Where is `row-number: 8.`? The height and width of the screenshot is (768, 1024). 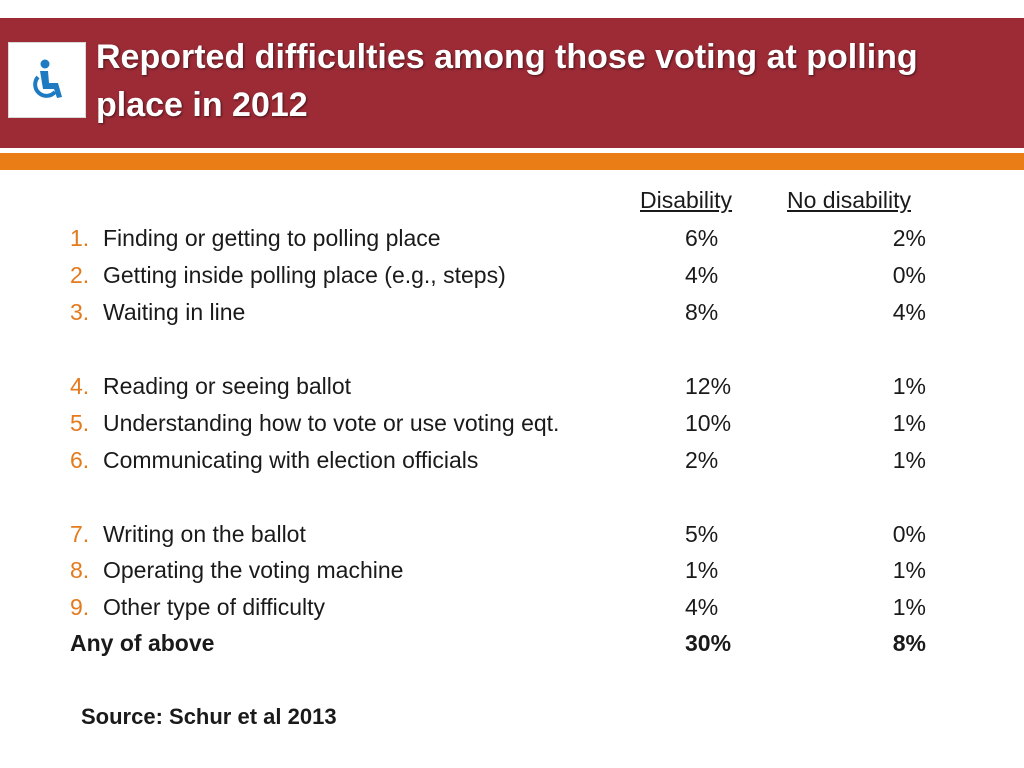 row-number: 8. is located at coordinates (80, 570).